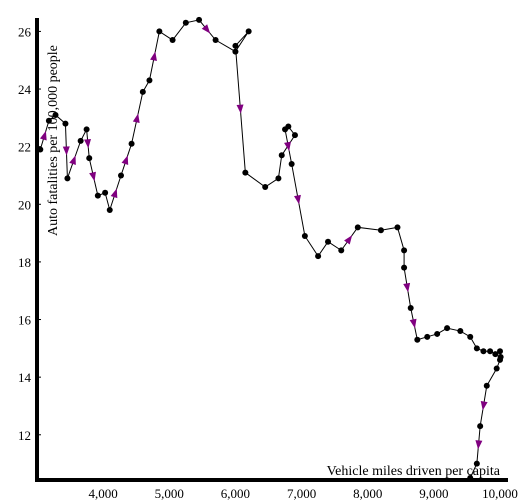  What do you see at coordinates (25, 31) in the screenshot?
I see `y-tick-label: 26` at bounding box center [25, 31].